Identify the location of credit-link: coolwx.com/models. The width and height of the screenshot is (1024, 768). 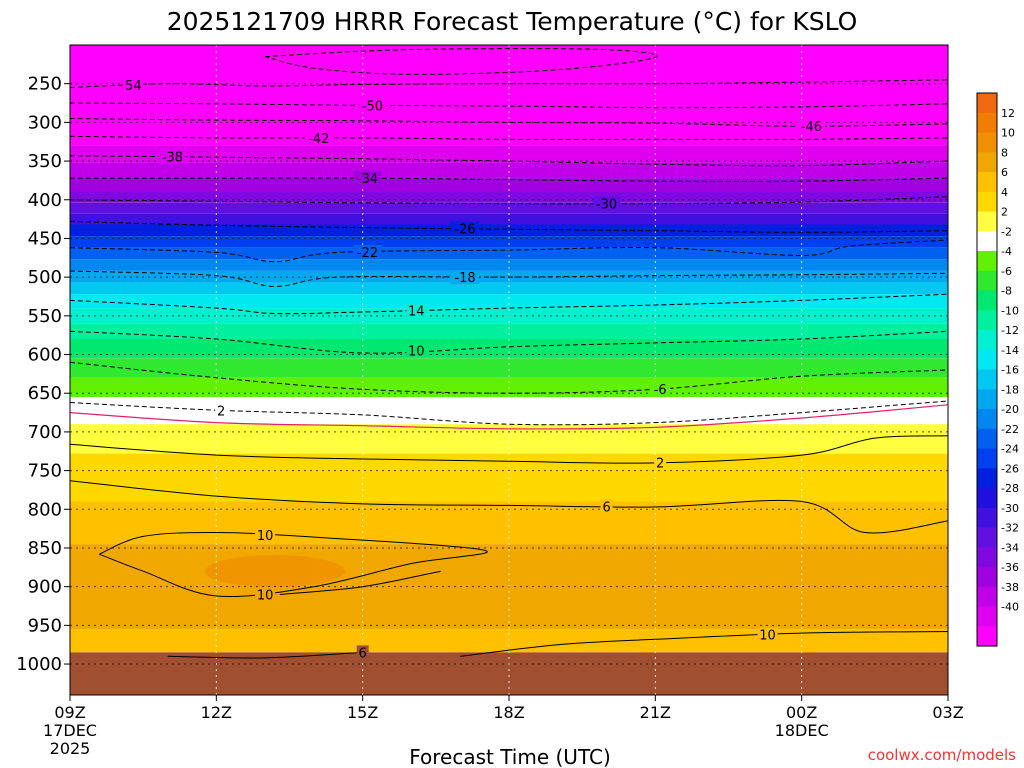
(942, 755).